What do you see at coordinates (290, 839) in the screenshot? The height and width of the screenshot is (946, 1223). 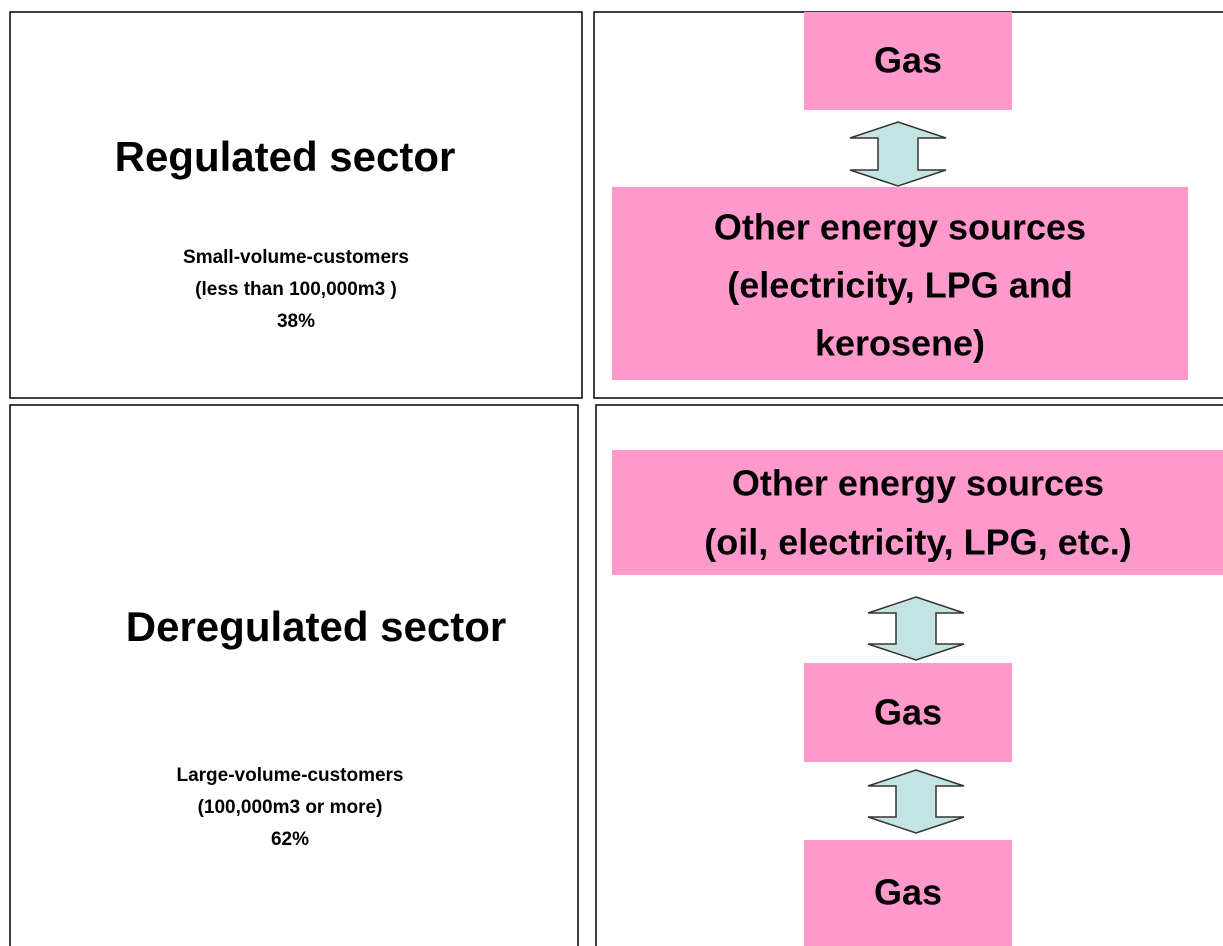 I see `sector-share: 62%` at bounding box center [290, 839].